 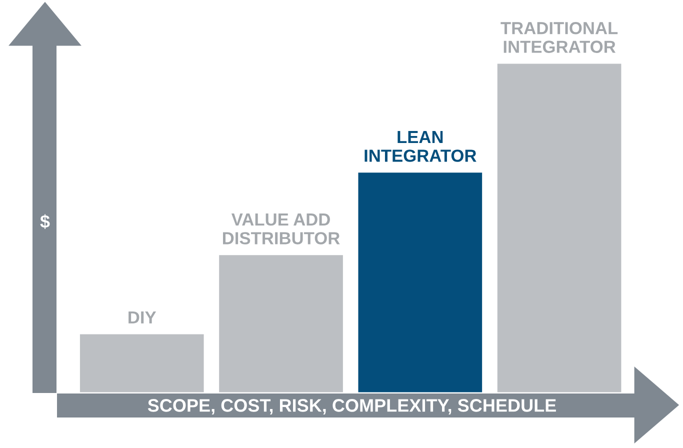 What do you see at coordinates (142, 317) in the screenshot?
I see `x-tick-label: DIY` at bounding box center [142, 317].